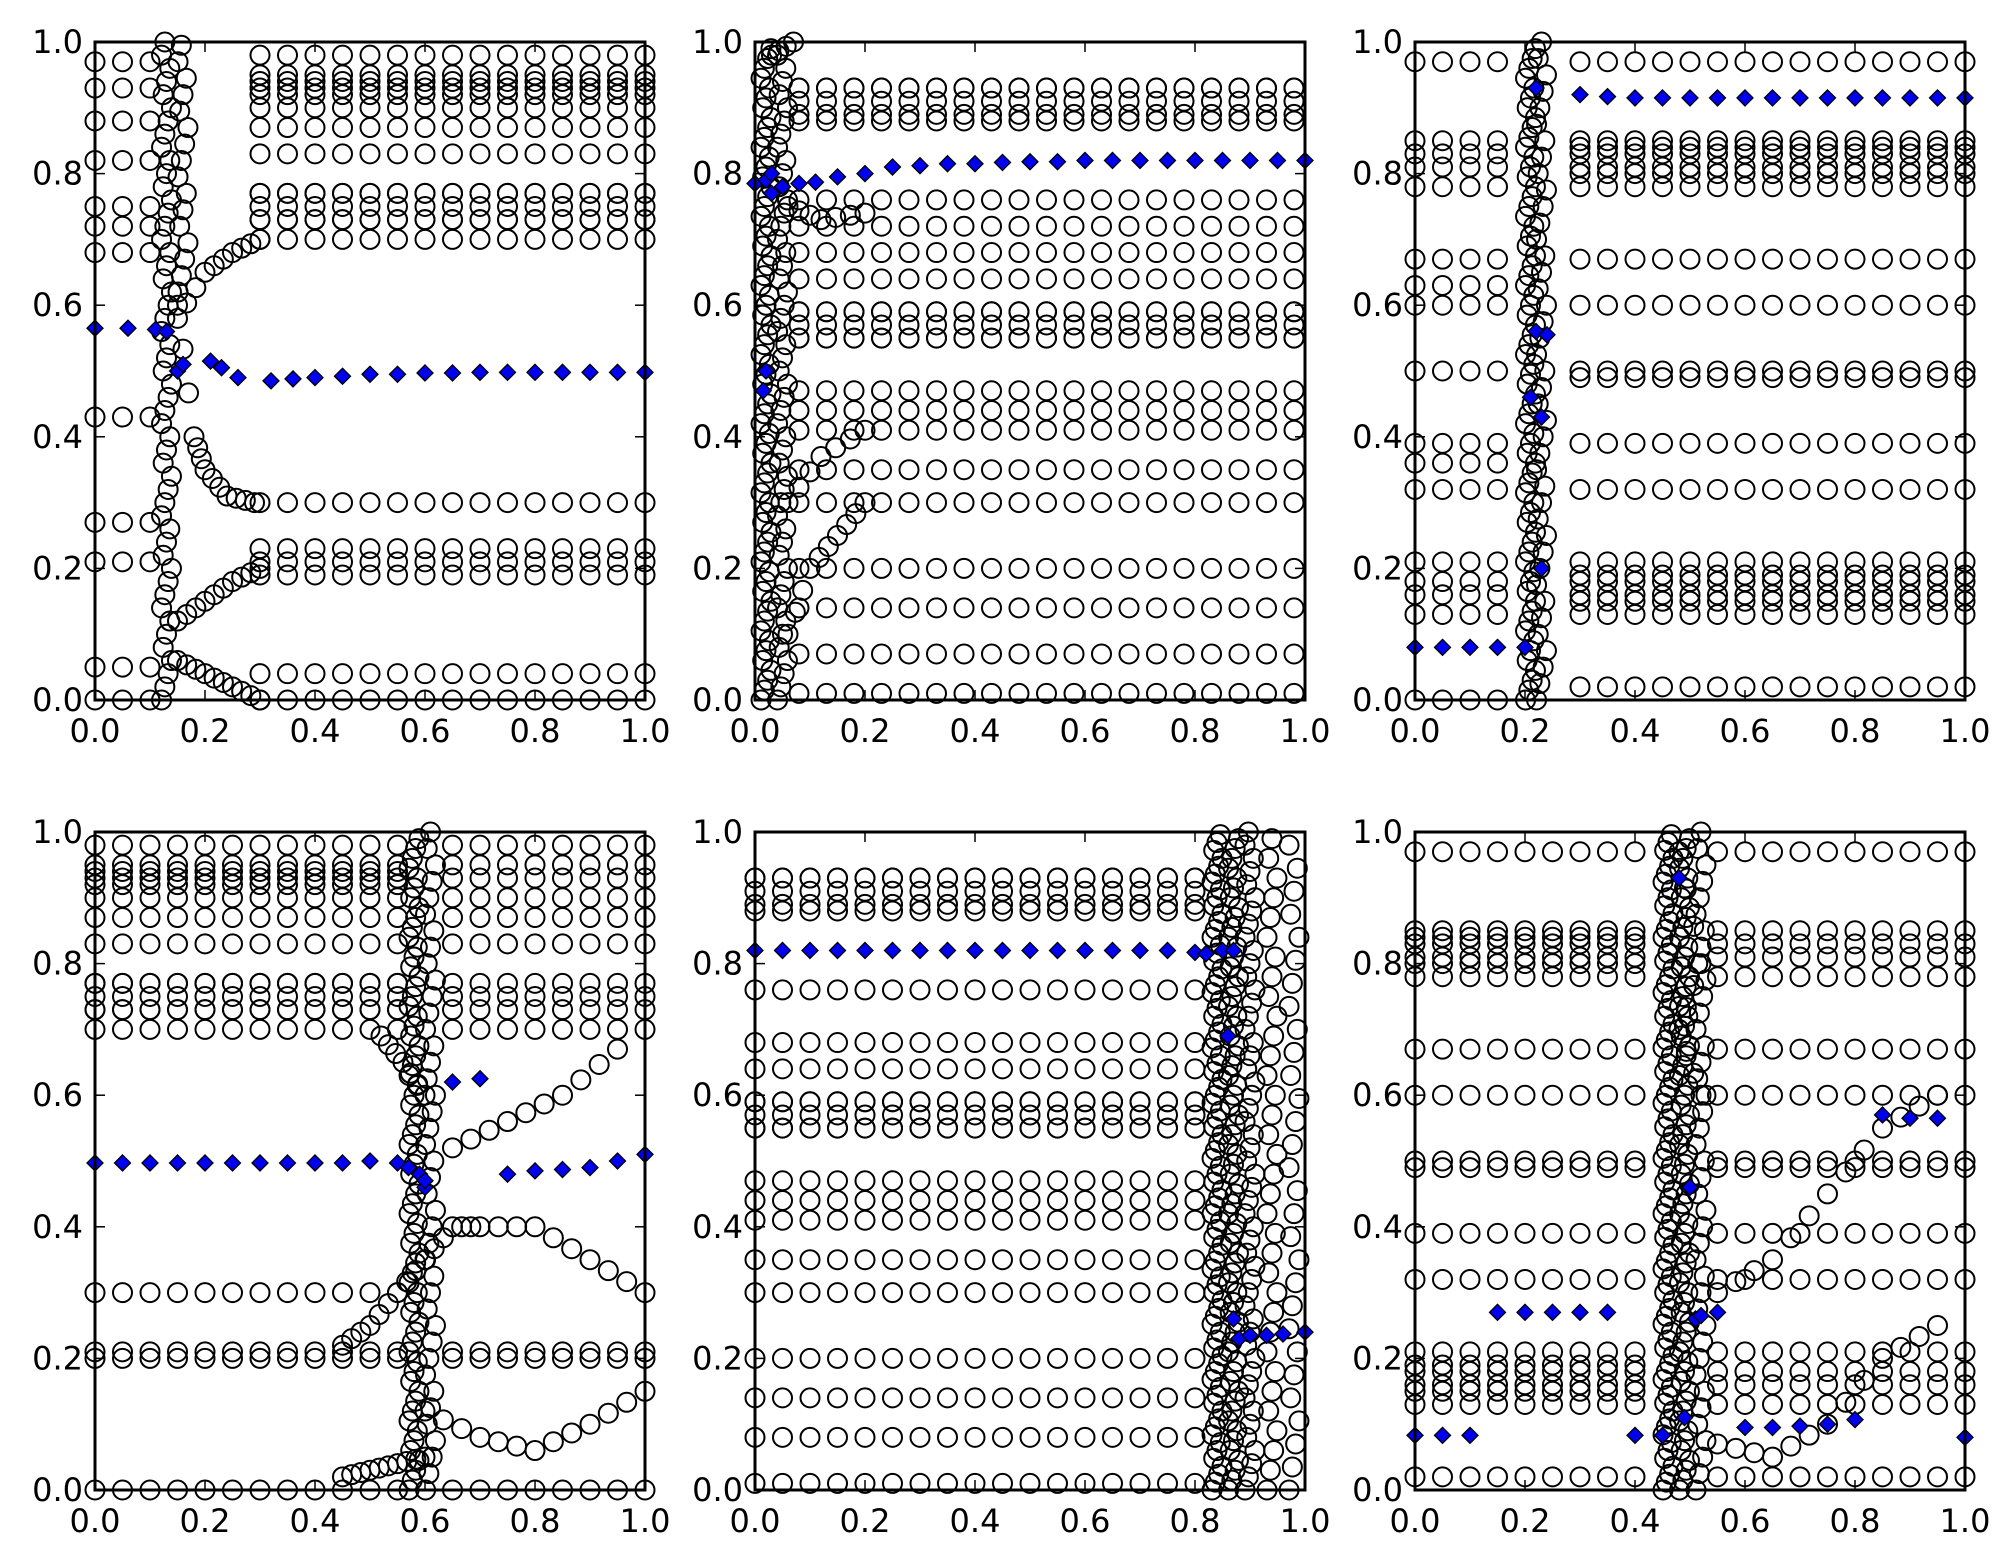 Image resolution: width=2004 pixels, height=1565 pixels. Describe the element at coordinates (57, 964) in the screenshot. I see `y-tick-label: 0.8` at that location.